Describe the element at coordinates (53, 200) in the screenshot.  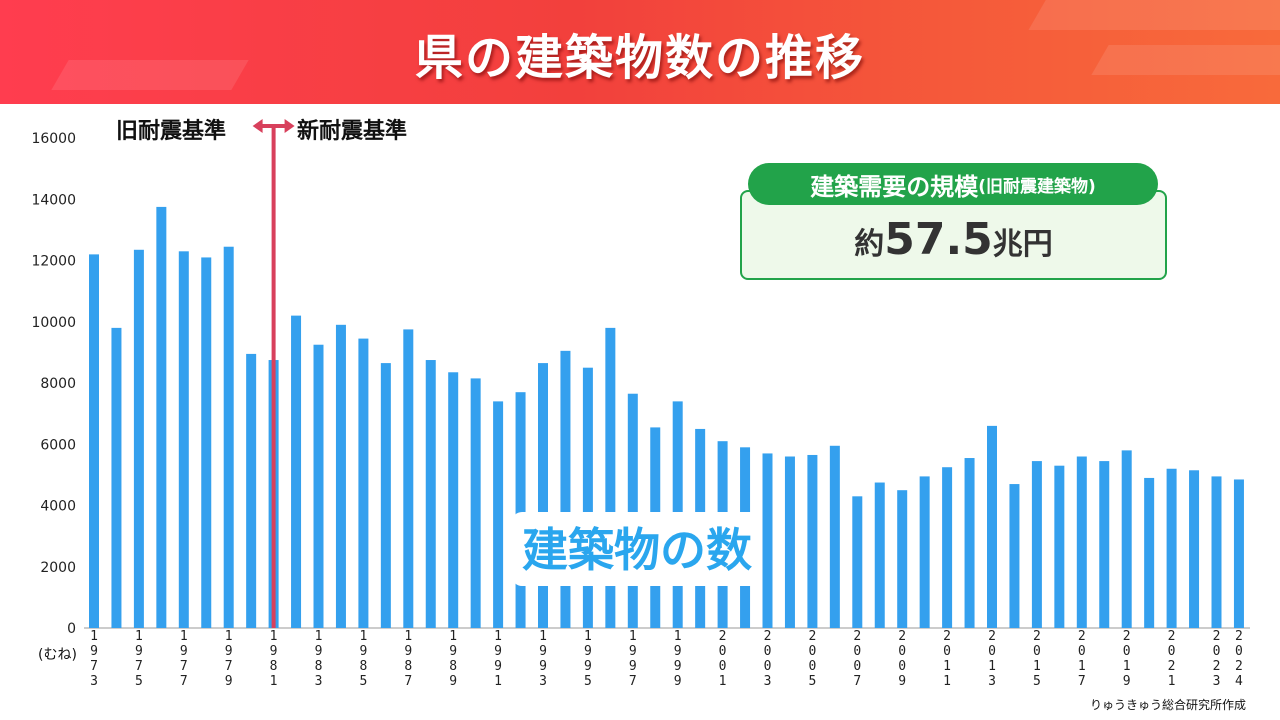
I see `y-tick-label: 14000` at that location.